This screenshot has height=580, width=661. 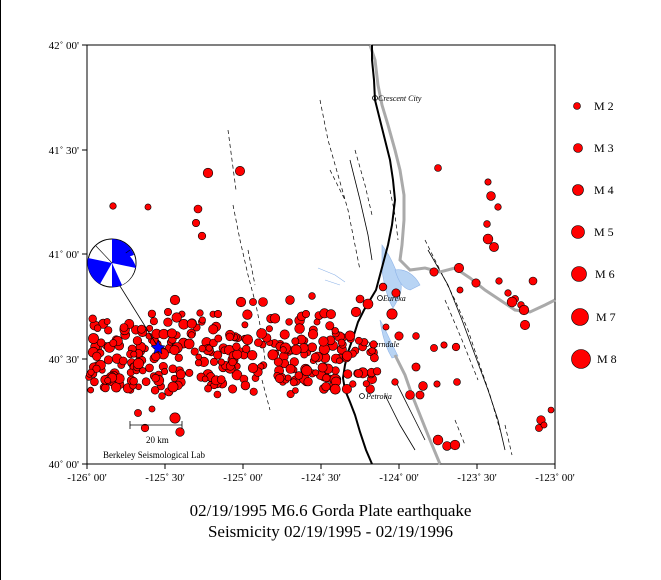 I want to click on town-eureka: Eureka, so click(x=394, y=298).